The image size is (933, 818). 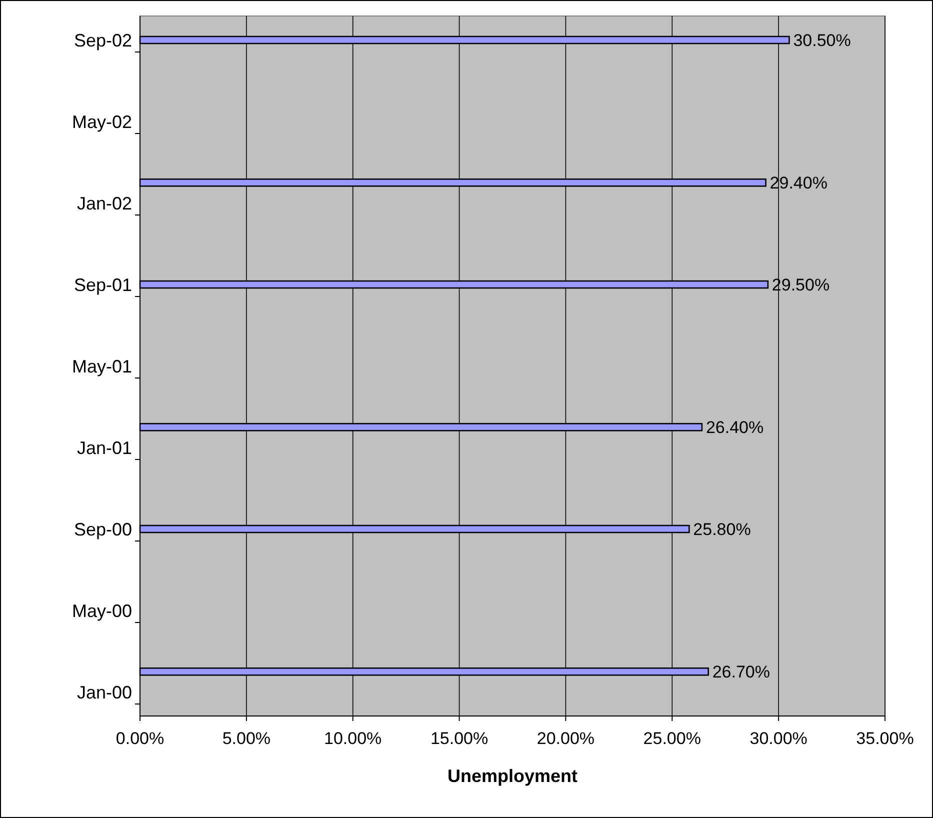 I want to click on x-tick-label: 35.00%, so click(x=885, y=738).